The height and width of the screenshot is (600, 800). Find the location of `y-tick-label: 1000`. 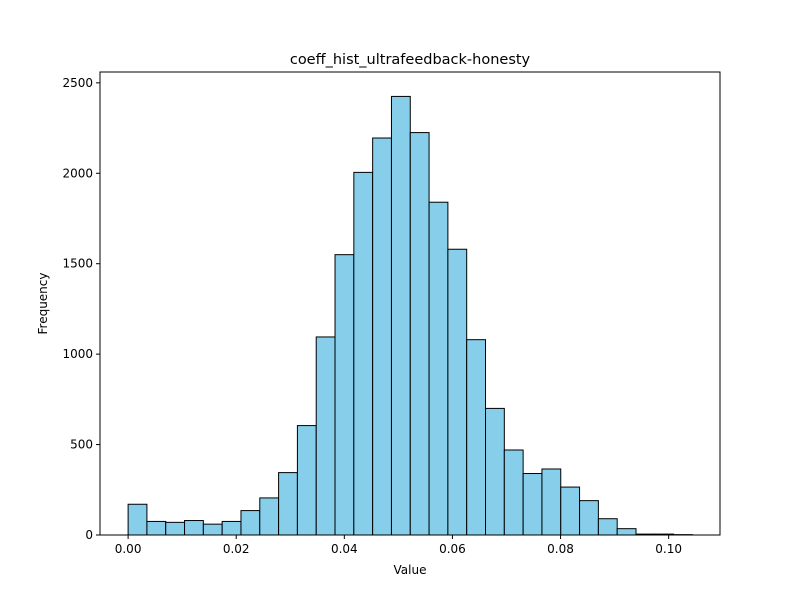

y-tick-label: 1000 is located at coordinates (77, 354).